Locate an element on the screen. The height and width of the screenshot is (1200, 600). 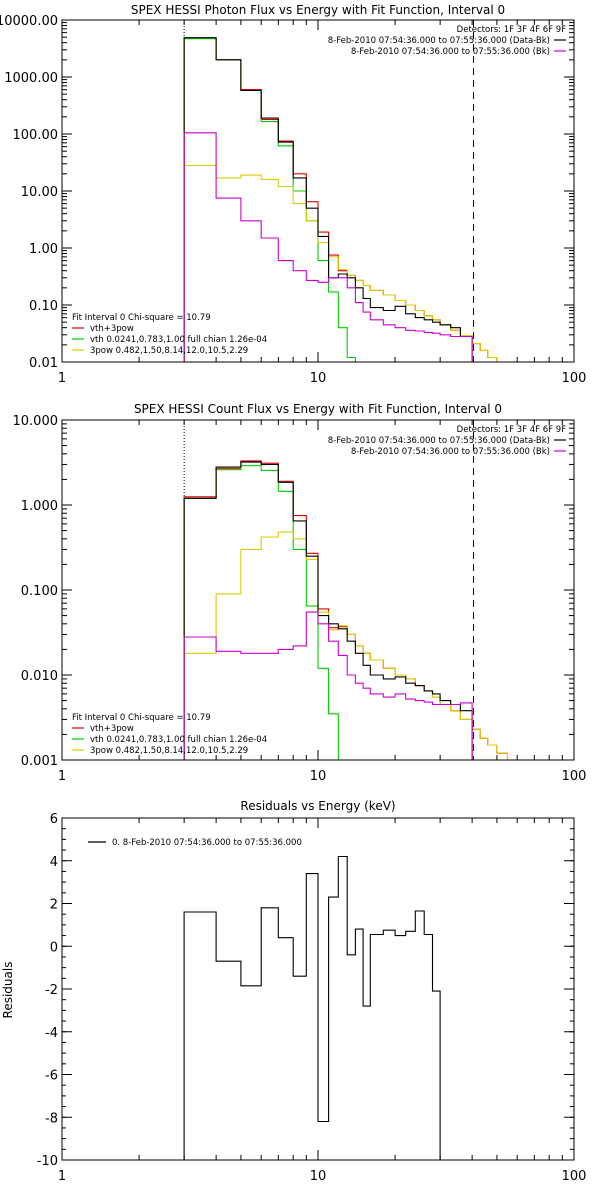
y-tick-label: 10.00 is located at coordinates (39, 192).